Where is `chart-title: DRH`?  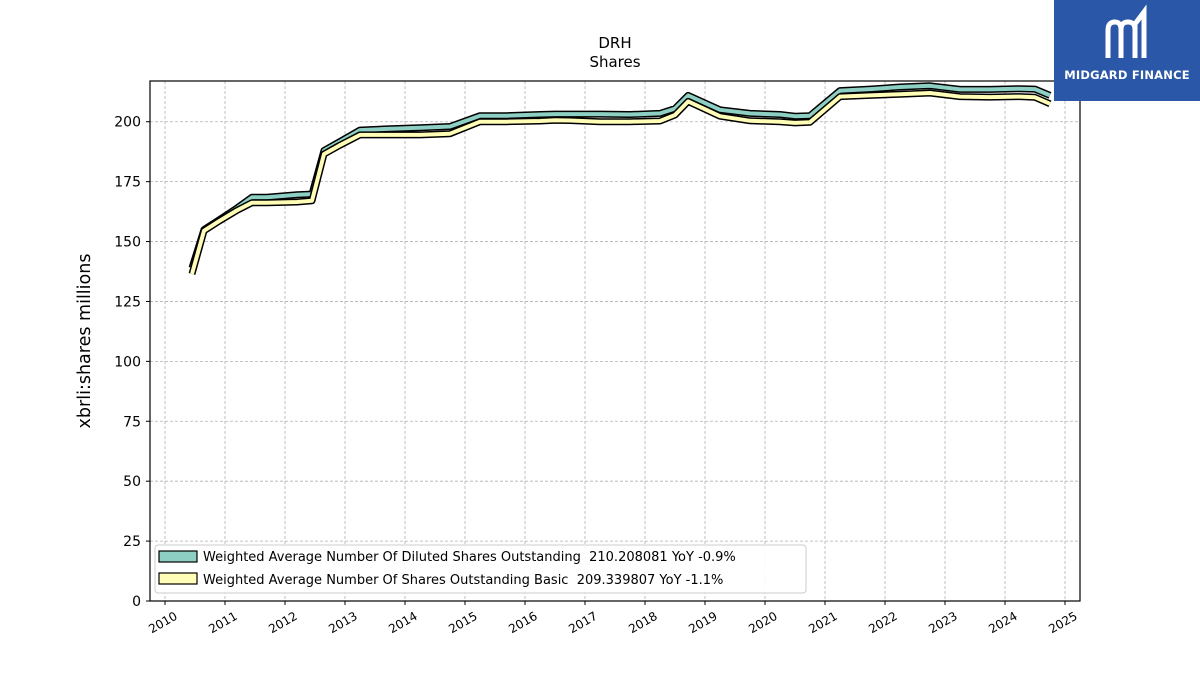
chart-title: DRH is located at coordinates (614, 43).